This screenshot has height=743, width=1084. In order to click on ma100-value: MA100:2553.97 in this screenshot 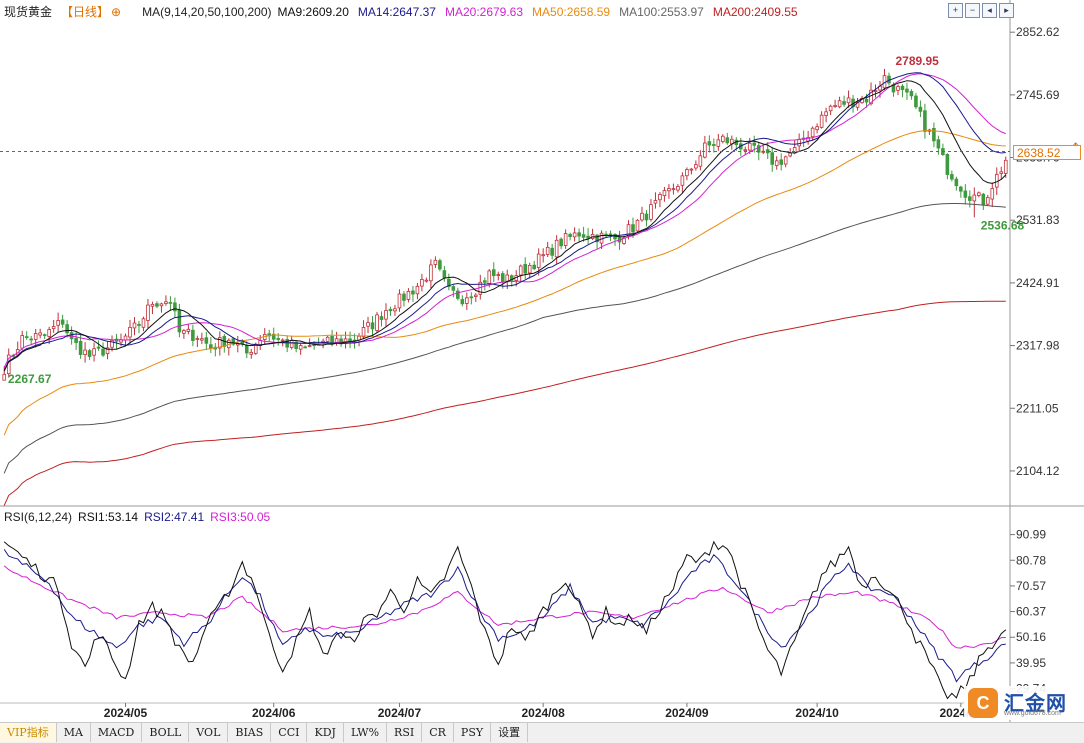, I will do `click(661, 12)`.